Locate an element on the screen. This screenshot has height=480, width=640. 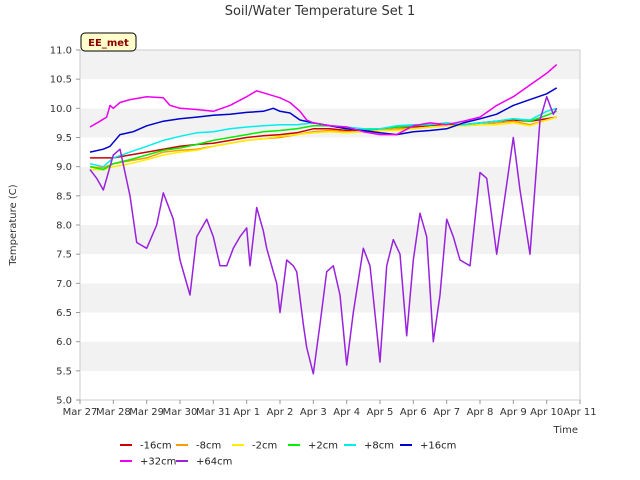
x-axis-label: Time is located at coordinates (565, 430).